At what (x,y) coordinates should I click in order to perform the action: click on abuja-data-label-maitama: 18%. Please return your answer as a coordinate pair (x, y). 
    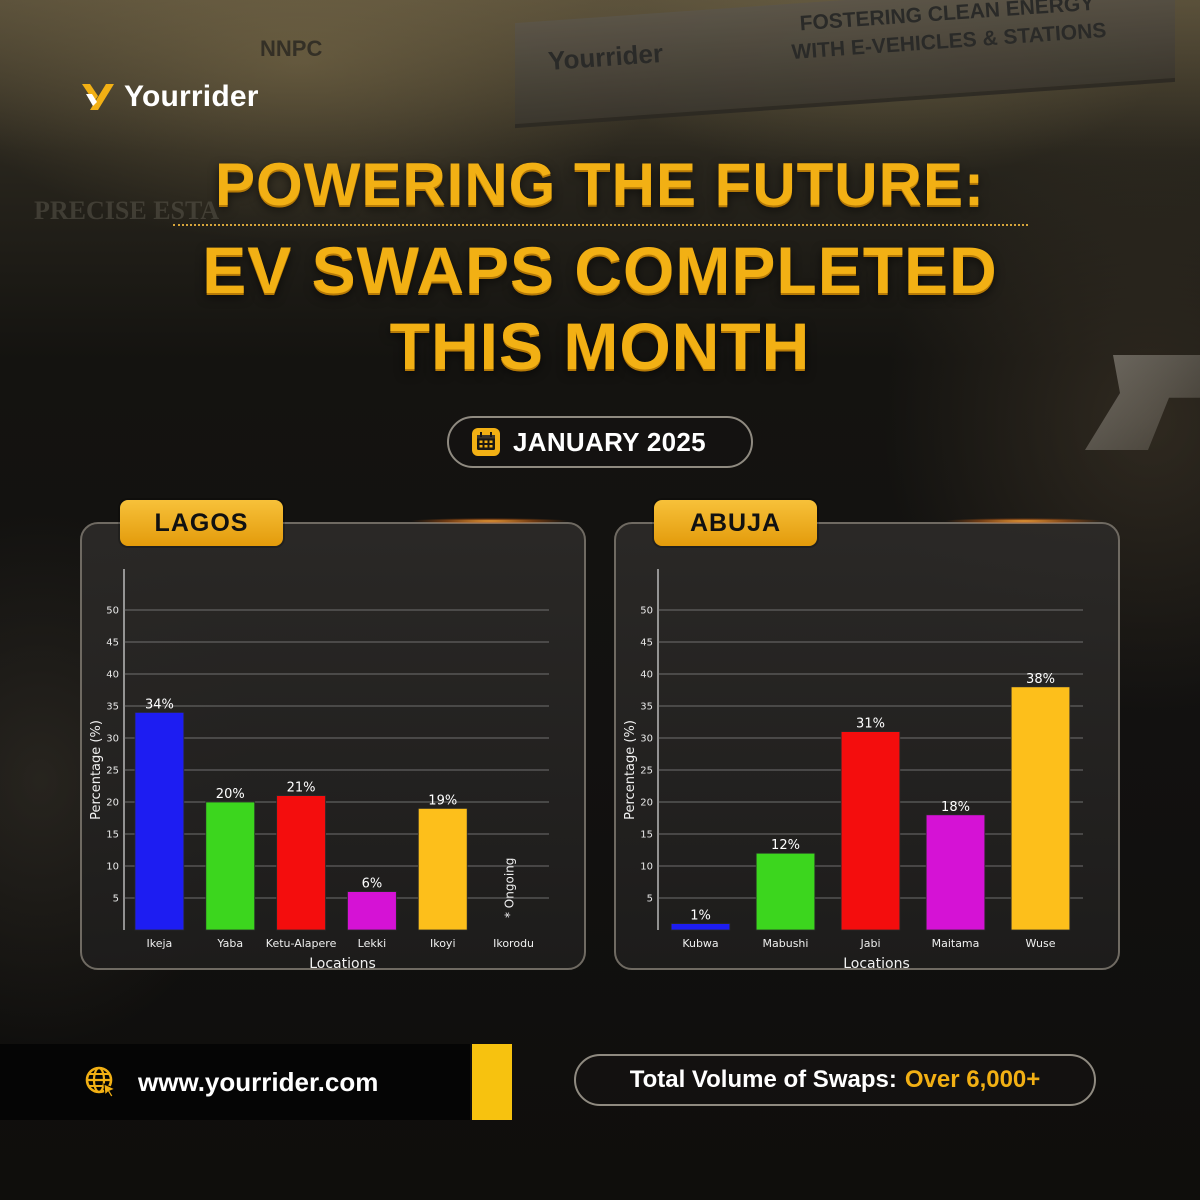
    Looking at the image, I should click on (955, 807).